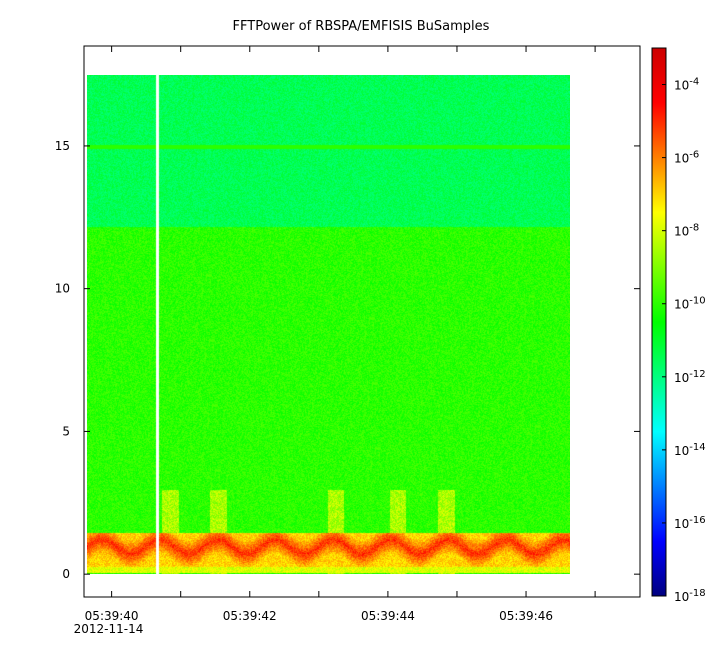 Image resolution: width=724 pixels, height=656 pixels. What do you see at coordinates (686, 158) in the screenshot?
I see `colorbar-tick-label: 10⁻⁶` at bounding box center [686, 158].